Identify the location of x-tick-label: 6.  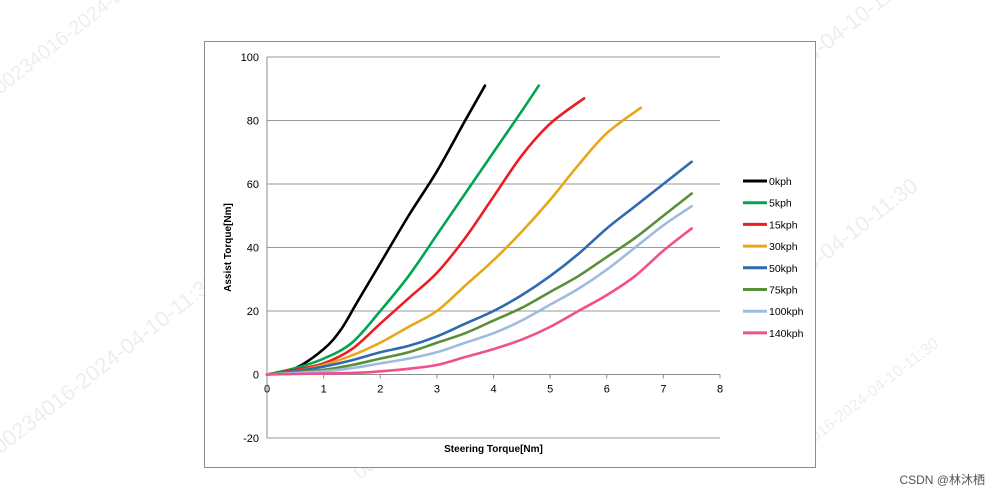
(607, 390).